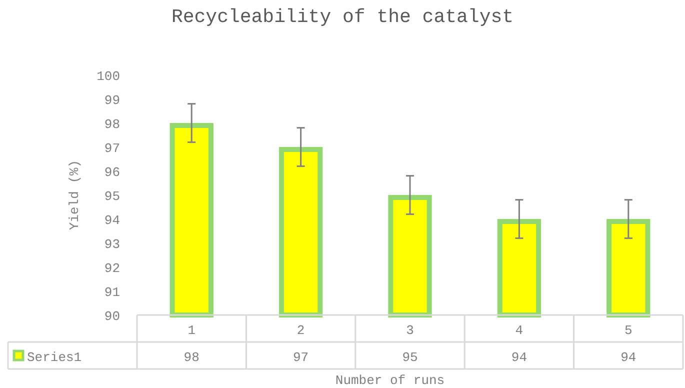 The height and width of the screenshot is (388, 685). What do you see at coordinates (112, 244) in the screenshot?
I see `y-tick-label: 93` at bounding box center [112, 244].